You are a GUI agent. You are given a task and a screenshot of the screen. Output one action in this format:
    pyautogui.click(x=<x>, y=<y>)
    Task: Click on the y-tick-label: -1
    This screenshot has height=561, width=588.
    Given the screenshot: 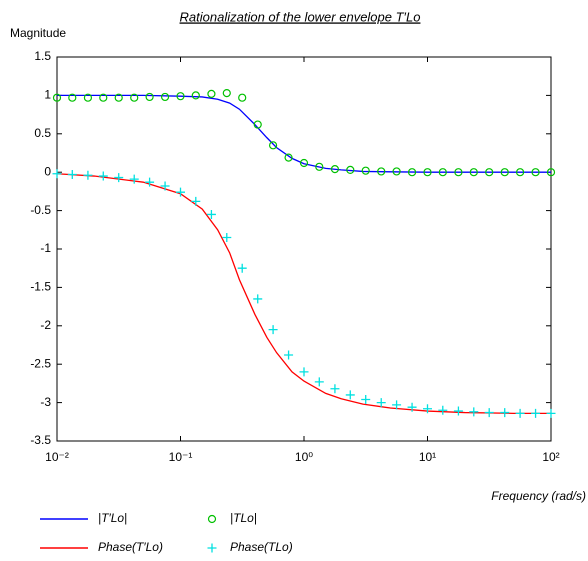 What is the action you would take?
    pyautogui.click(x=45, y=248)
    